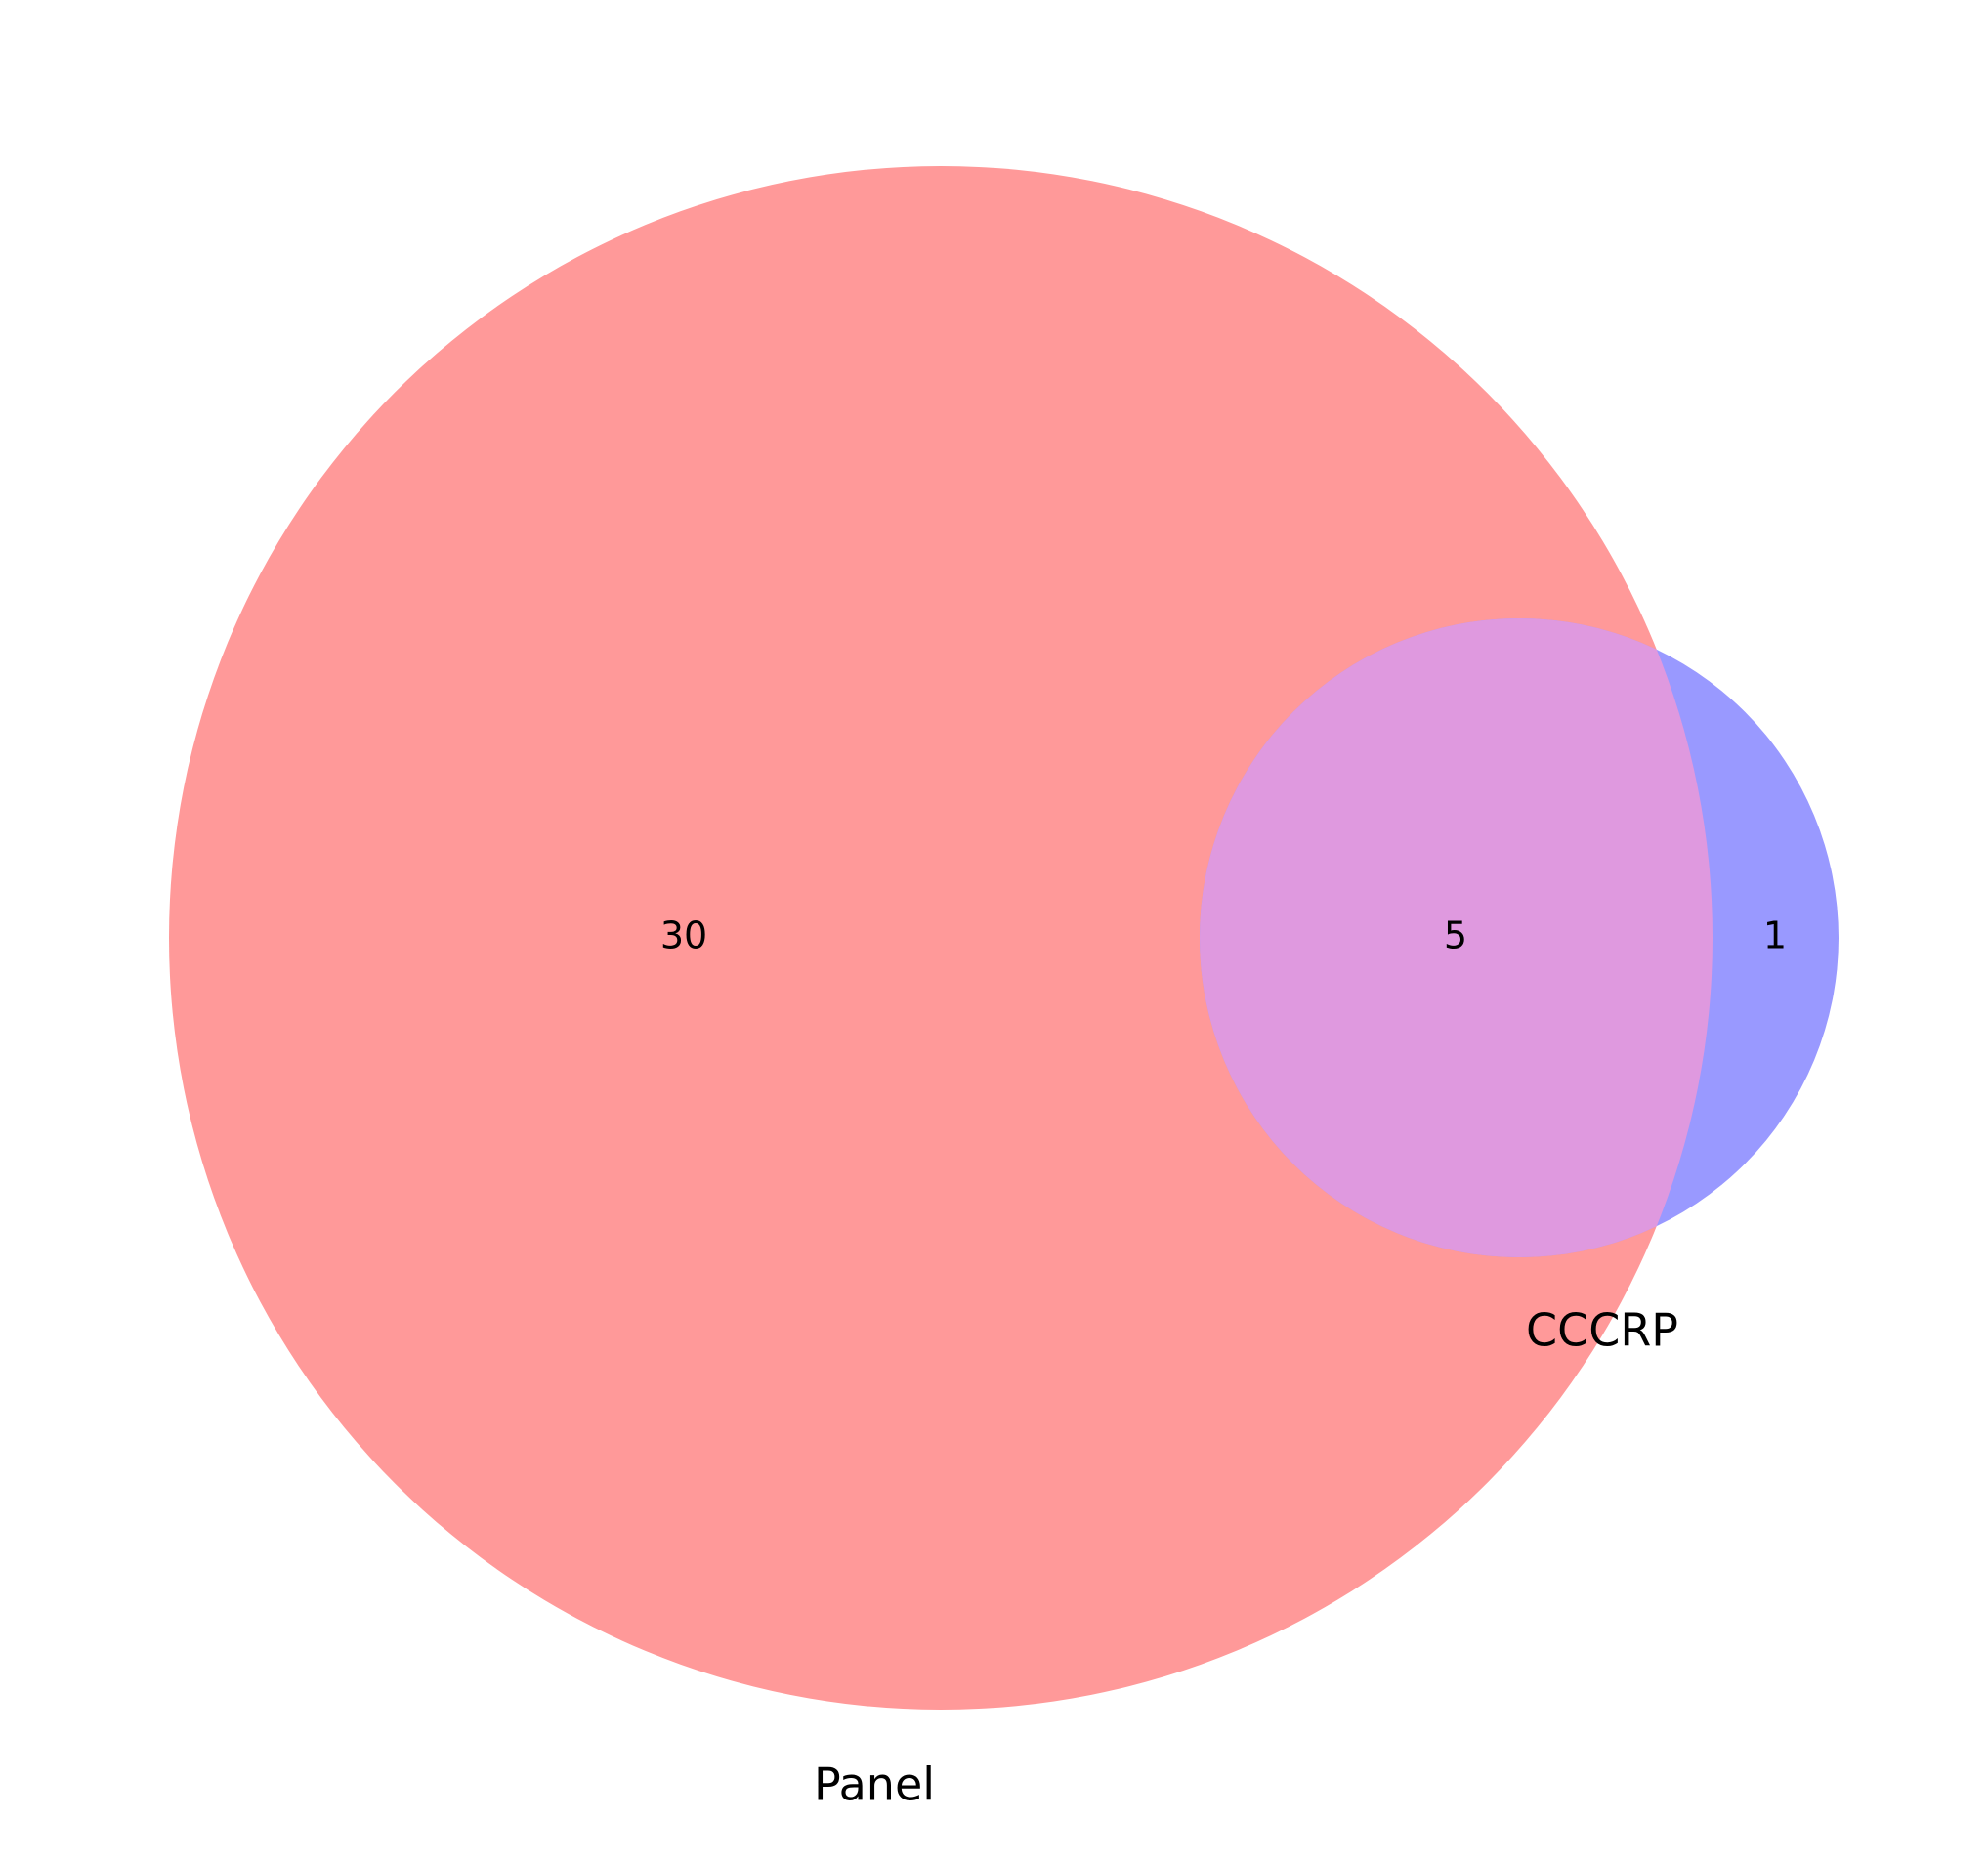 The height and width of the screenshot is (1863, 1988). Describe the element at coordinates (1602, 1330) in the screenshot. I see `cccrp-set-label: CCCRP` at that location.